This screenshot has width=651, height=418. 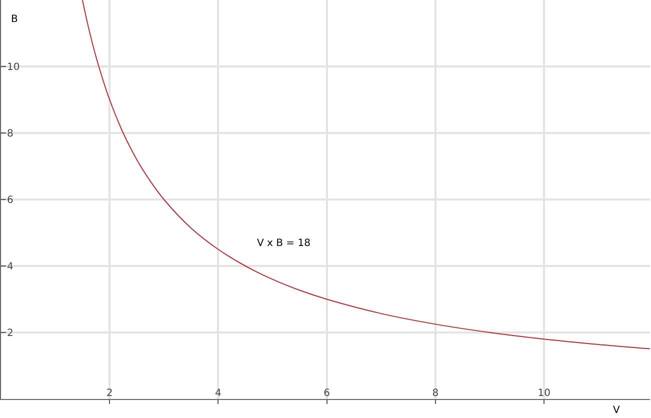 I want to click on x-tick-label: 8, so click(x=435, y=393).